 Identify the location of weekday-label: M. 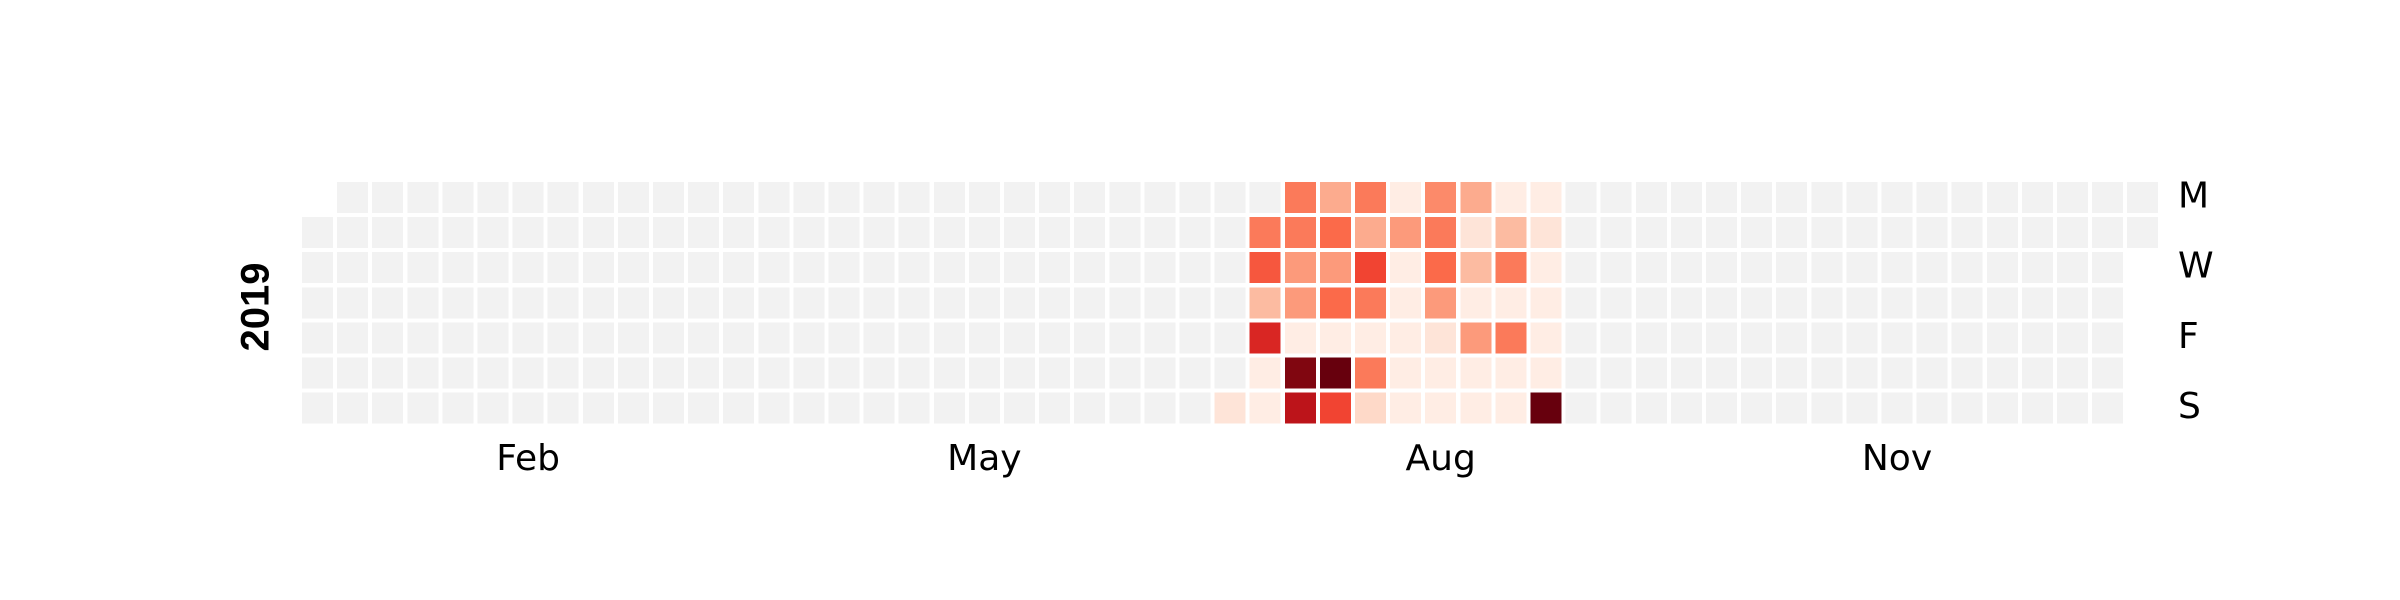
(2193, 196).